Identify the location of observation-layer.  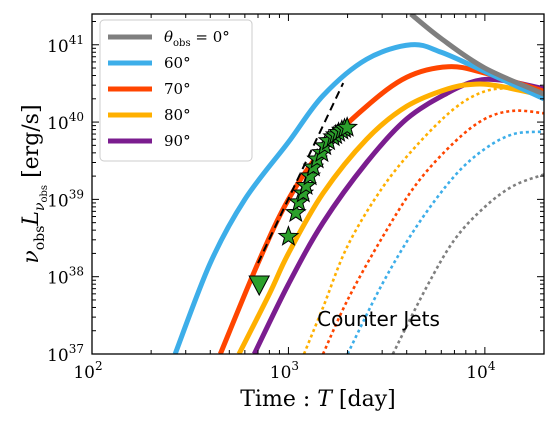
(303, 206).